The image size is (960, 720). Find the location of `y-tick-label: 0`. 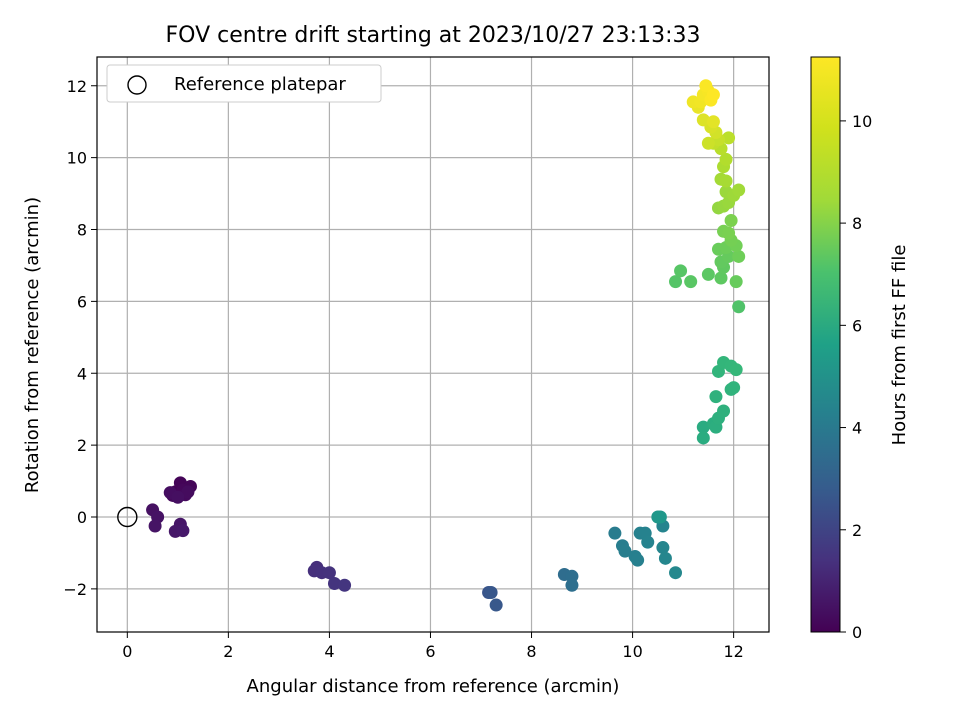

y-tick-label: 0 is located at coordinates (82, 517).